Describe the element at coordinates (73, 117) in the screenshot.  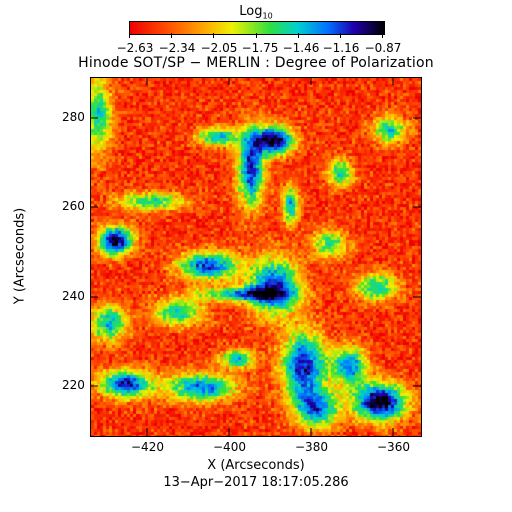
I see `y-tick-label: 280` at that location.